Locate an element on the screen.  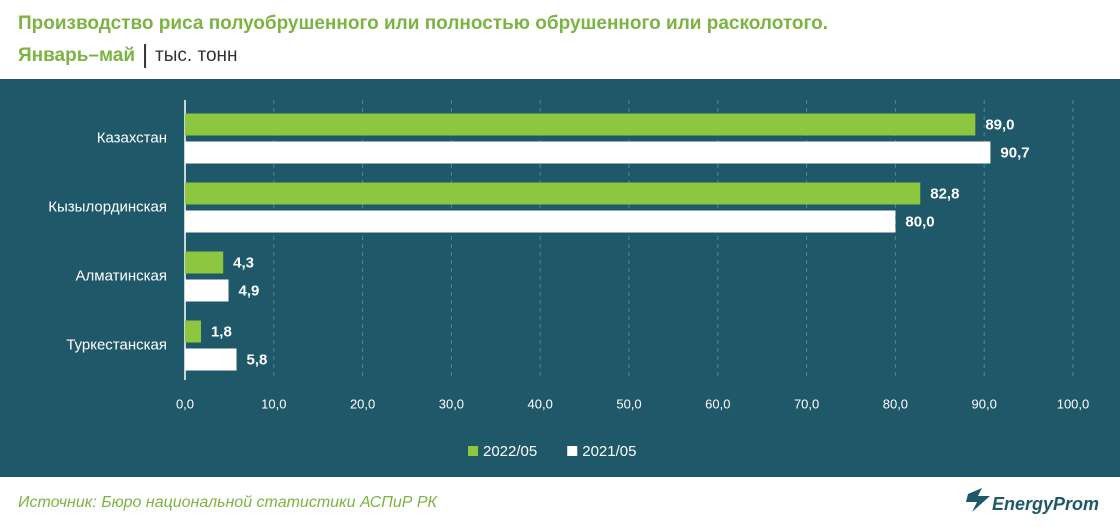
x-tick-label: 60,0 is located at coordinates (717, 403).